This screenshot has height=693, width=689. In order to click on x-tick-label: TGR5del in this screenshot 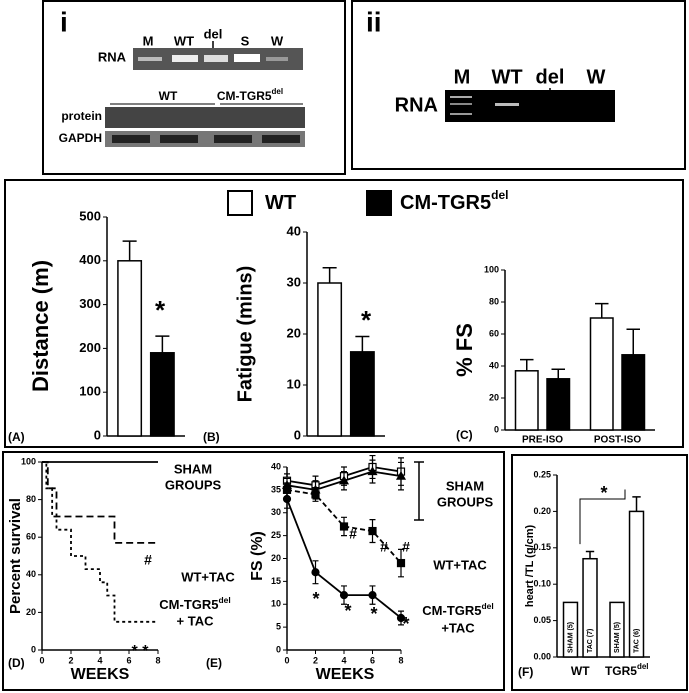, I will do `click(627, 670)`.